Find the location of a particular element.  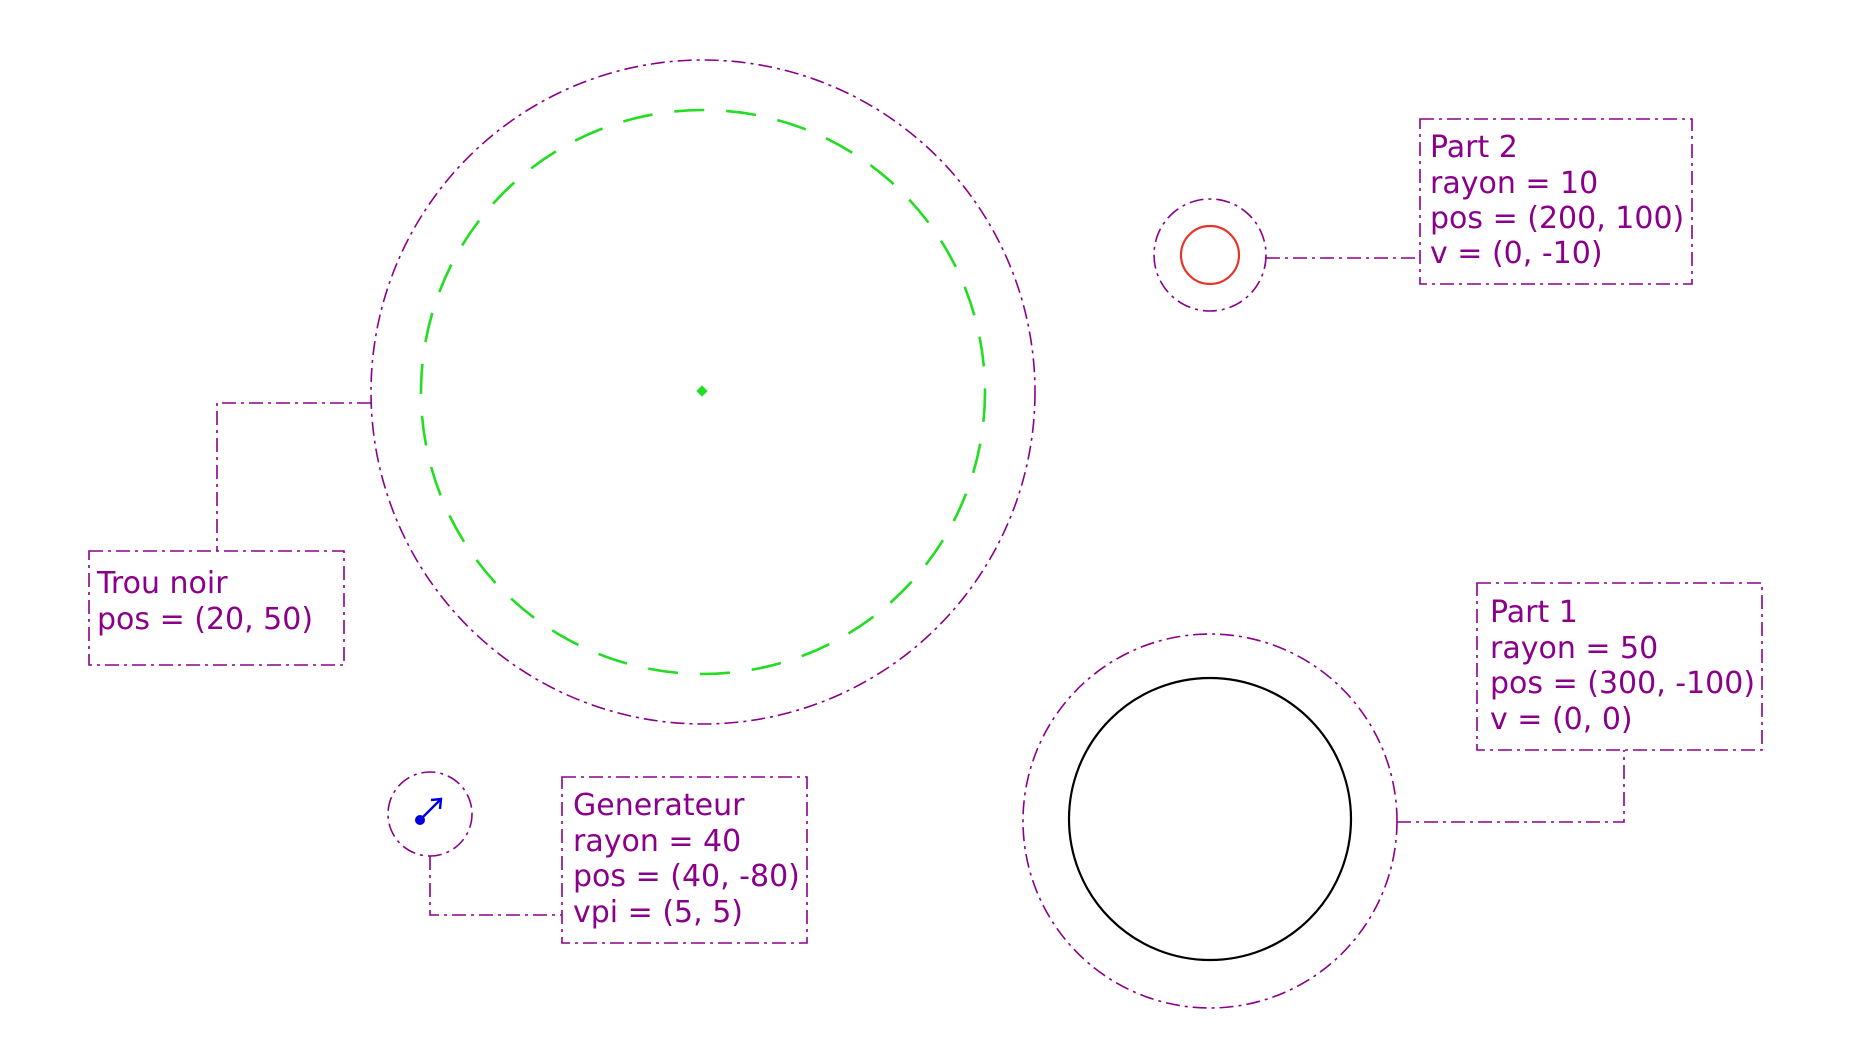

part-2-label-velocity: v = (0, -10) is located at coordinates (1516, 253).